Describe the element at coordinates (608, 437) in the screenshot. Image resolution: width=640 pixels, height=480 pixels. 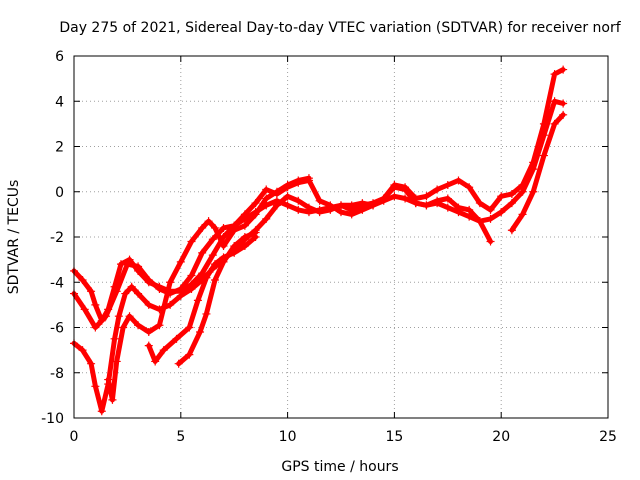
I see `x-tick-label: 25` at that location.